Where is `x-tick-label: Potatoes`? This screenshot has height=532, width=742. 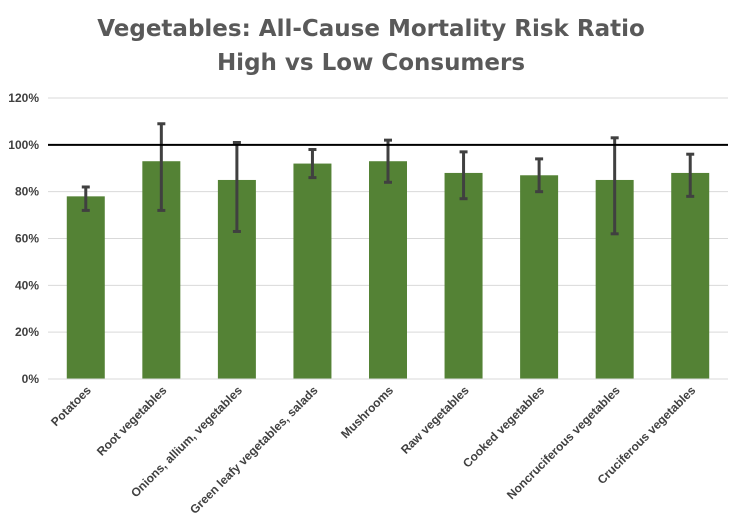 x-tick-label: Potatoes is located at coordinates (71, 406).